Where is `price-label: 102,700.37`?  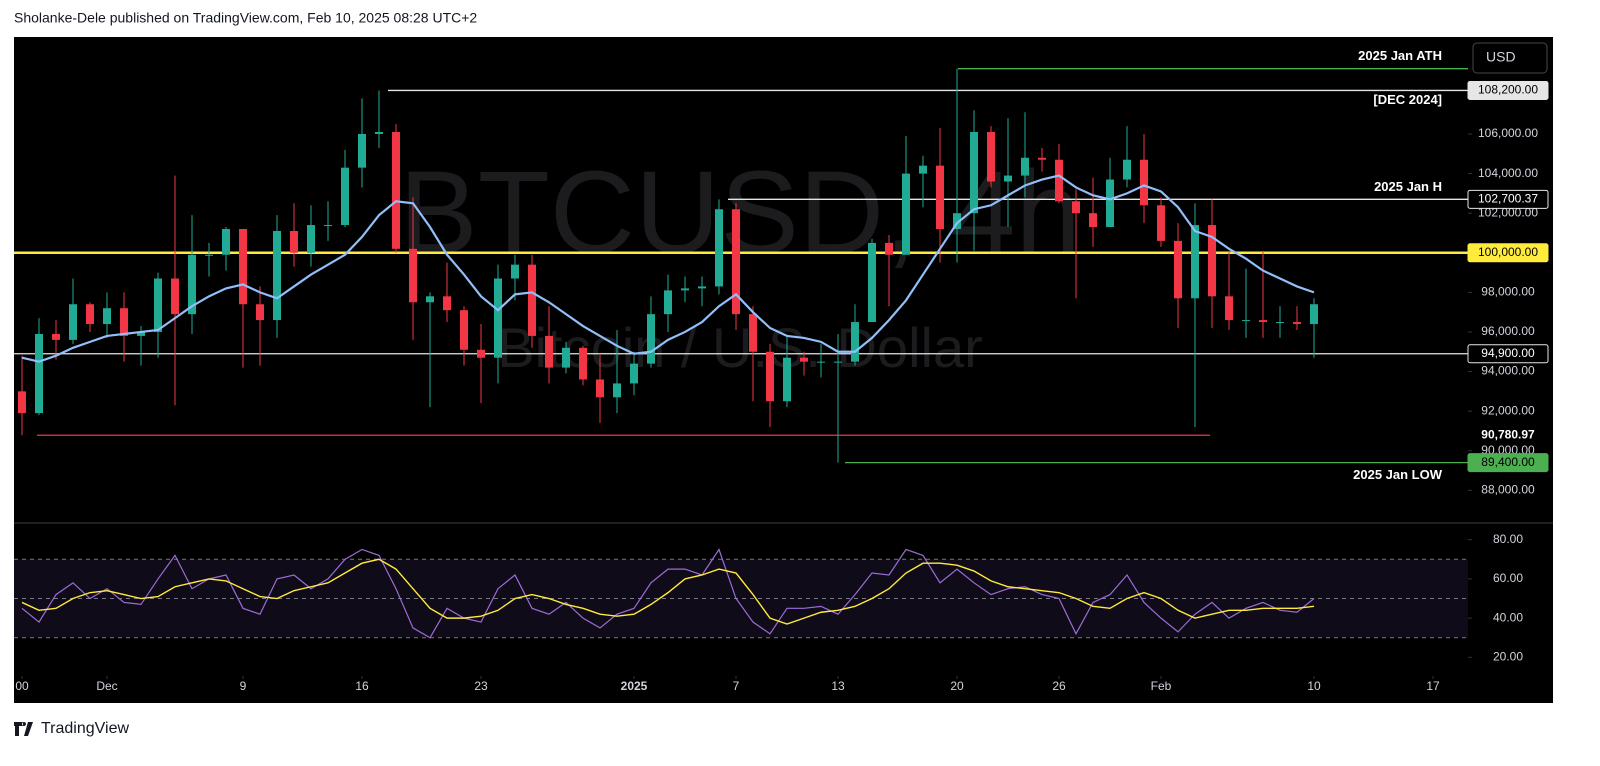 price-label: 102,700.37 is located at coordinates (1508, 198).